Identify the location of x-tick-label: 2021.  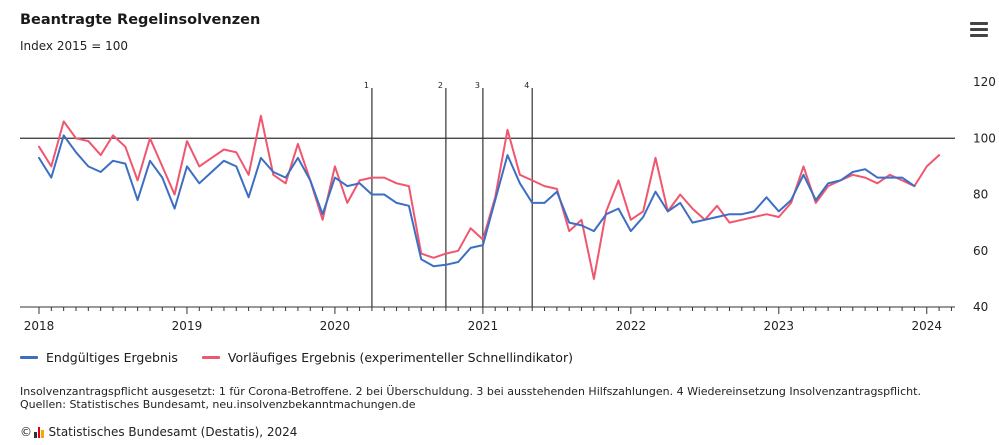
(483, 326).